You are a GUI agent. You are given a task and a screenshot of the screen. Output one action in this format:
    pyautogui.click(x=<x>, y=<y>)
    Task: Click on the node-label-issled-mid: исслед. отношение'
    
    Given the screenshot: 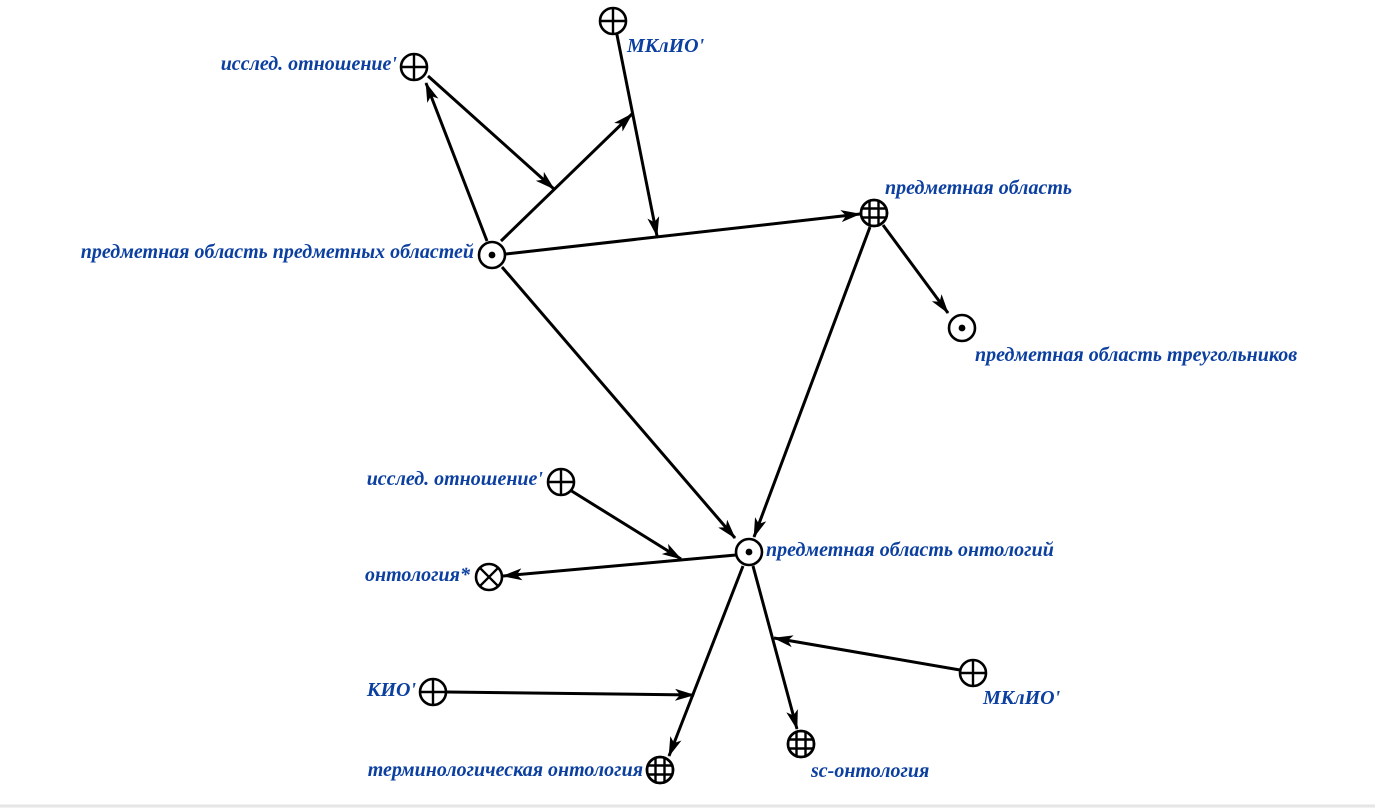 What is the action you would take?
    pyautogui.click(x=455, y=479)
    